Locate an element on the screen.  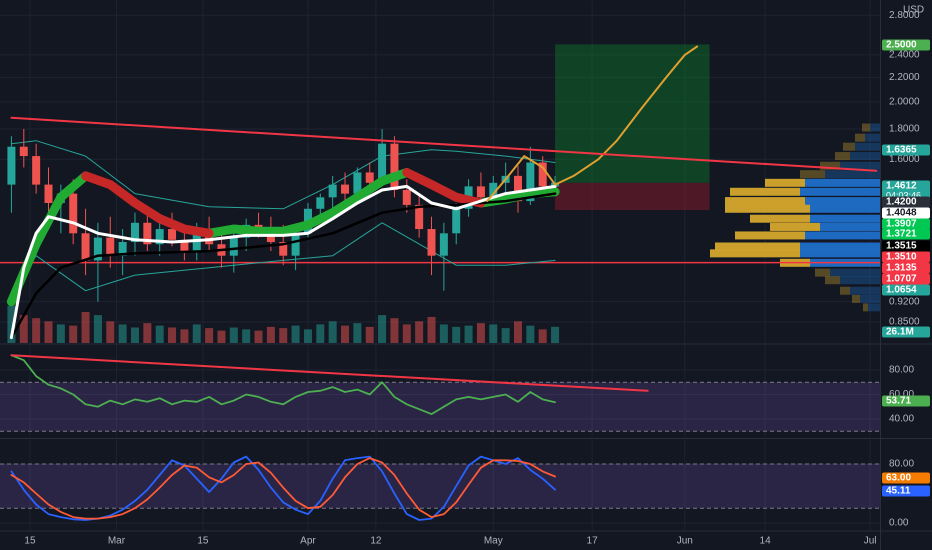
x-tick-label: 15 is located at coordinates (30, 541).